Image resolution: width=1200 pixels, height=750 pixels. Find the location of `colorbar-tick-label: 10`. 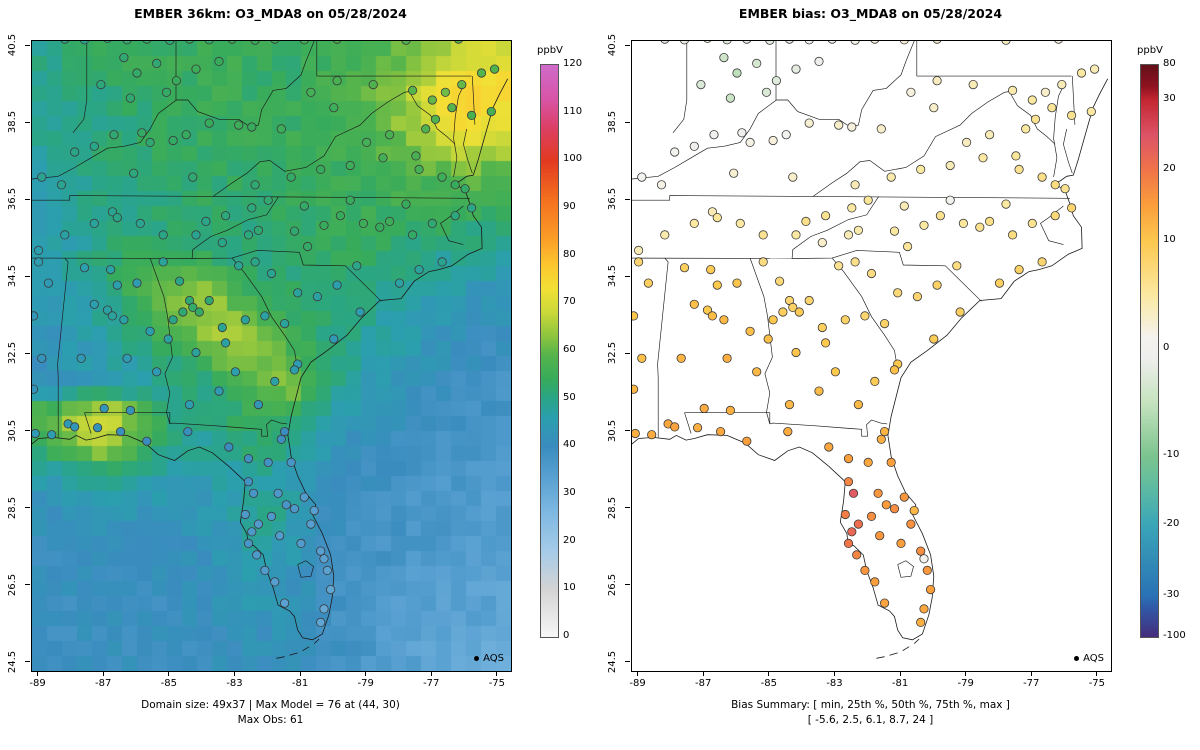

colorbar-tick-label: 10 is located at coordinates (569, 588).